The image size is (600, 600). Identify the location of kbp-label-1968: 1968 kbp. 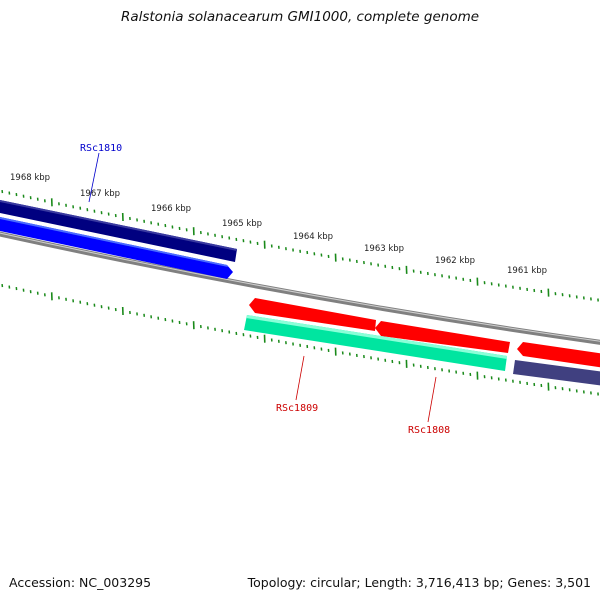
(30, 178).